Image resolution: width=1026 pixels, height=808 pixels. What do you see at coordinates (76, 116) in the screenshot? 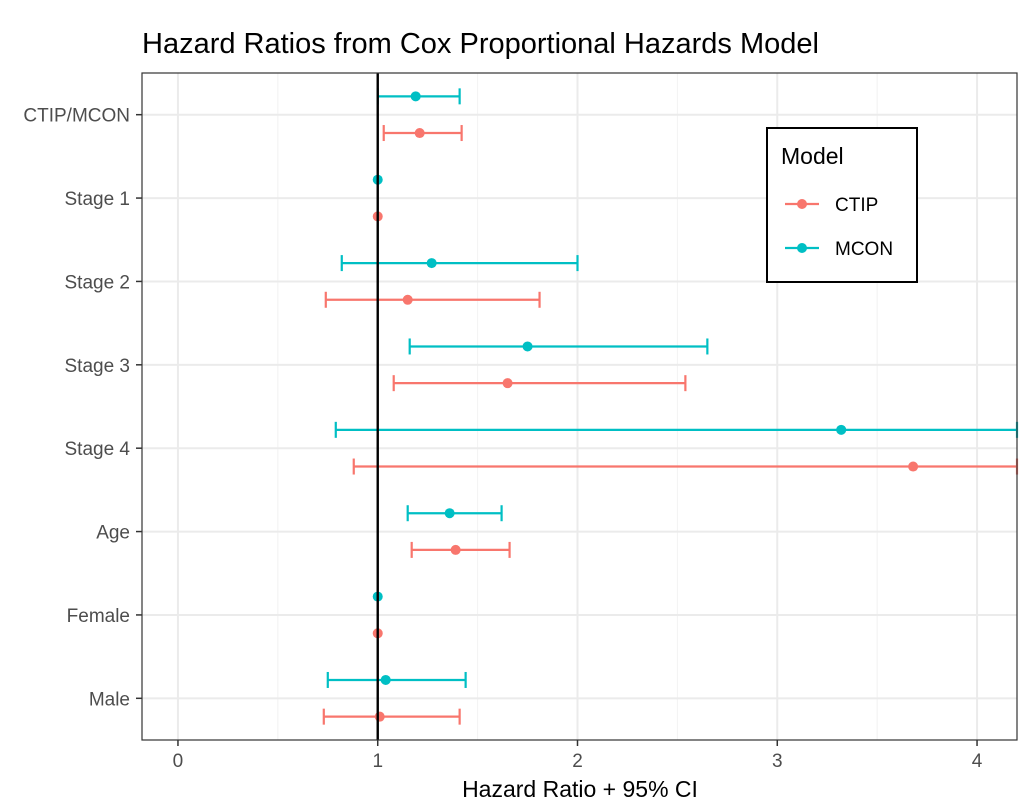
I see `y-tick-label: CTIP/MCON` at bounding box center [76, 116].